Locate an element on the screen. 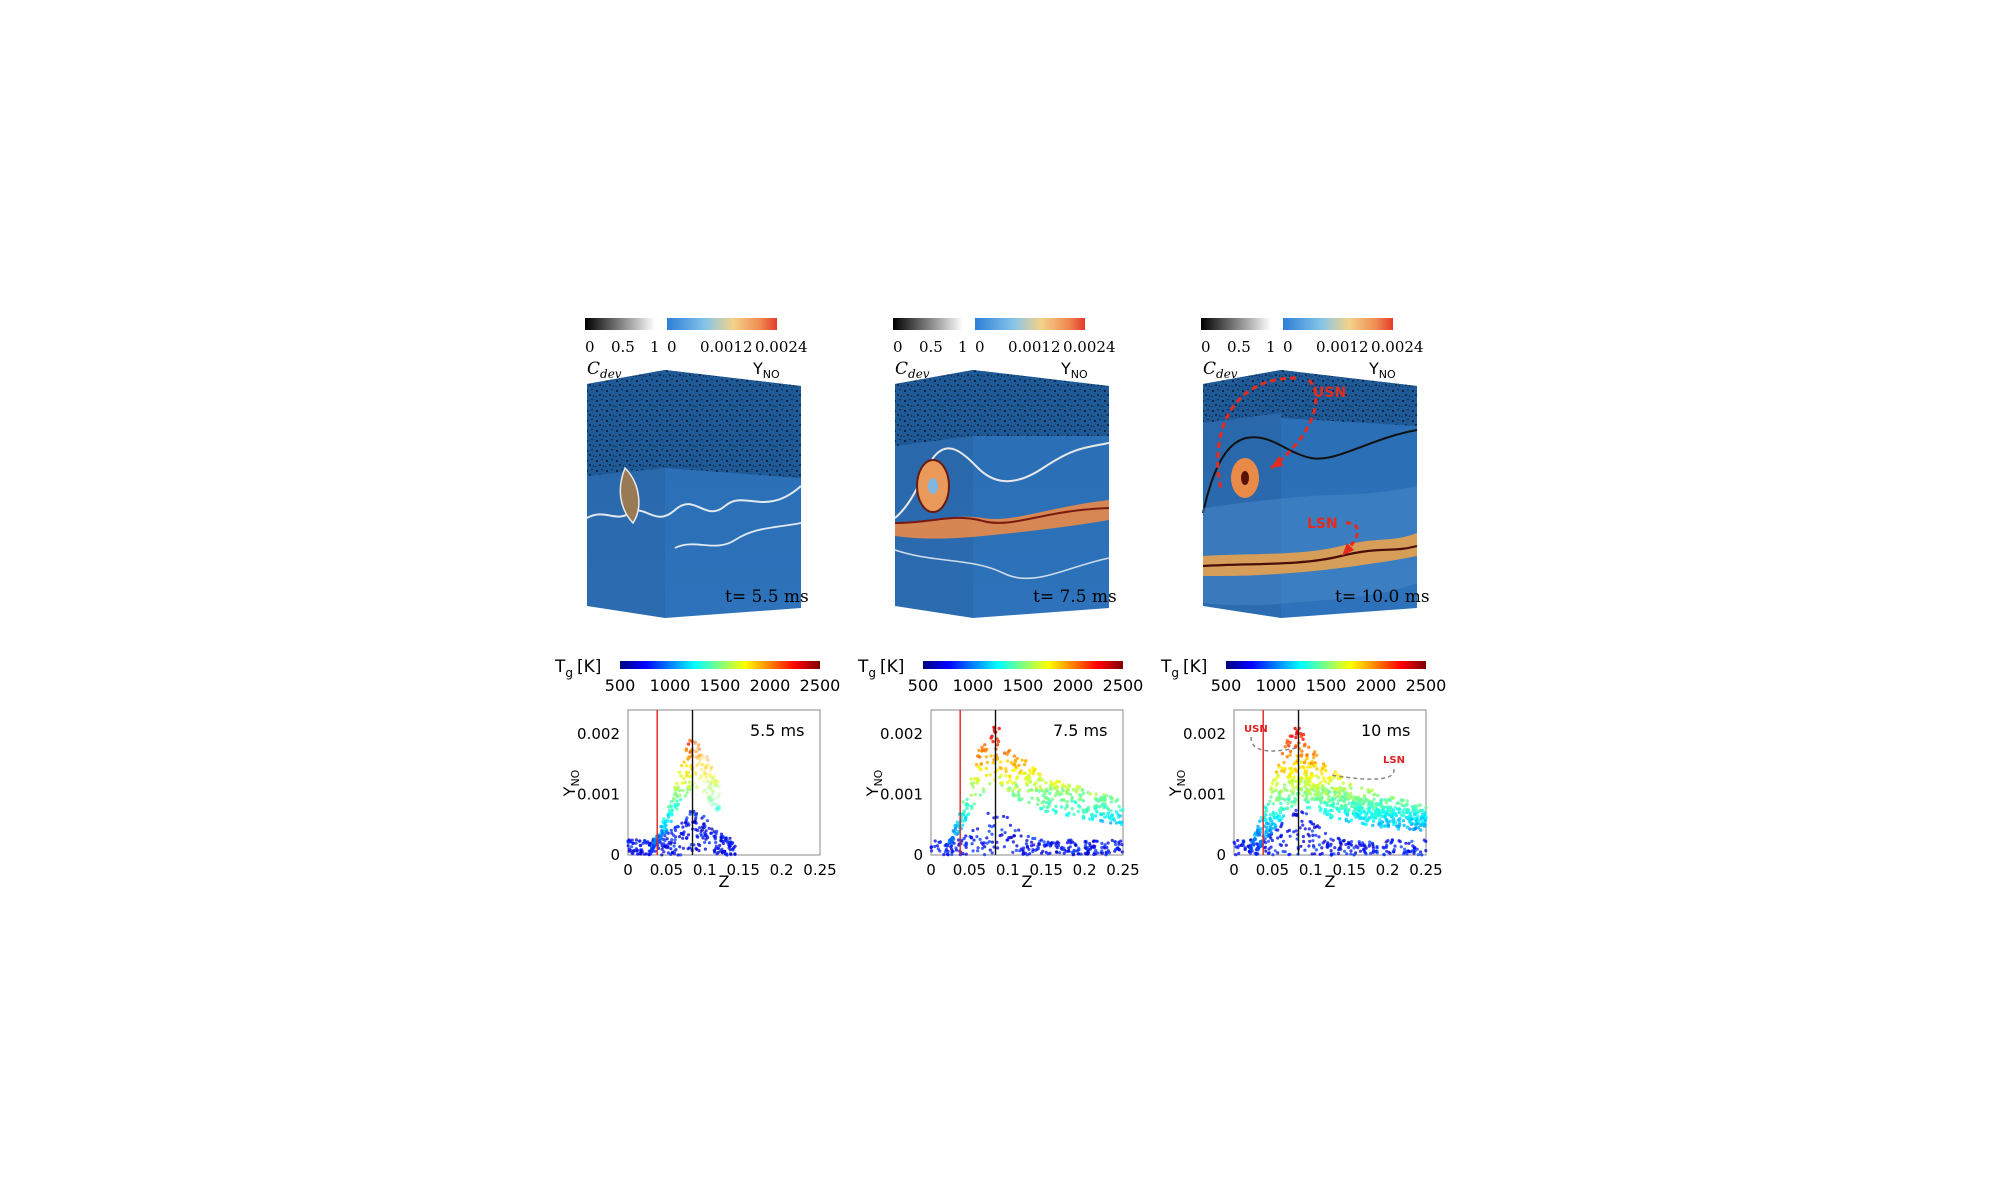 The height and width of the screenshot is (1200, 2000). y-tick-label: 0 is located at coordinates (615, 855).